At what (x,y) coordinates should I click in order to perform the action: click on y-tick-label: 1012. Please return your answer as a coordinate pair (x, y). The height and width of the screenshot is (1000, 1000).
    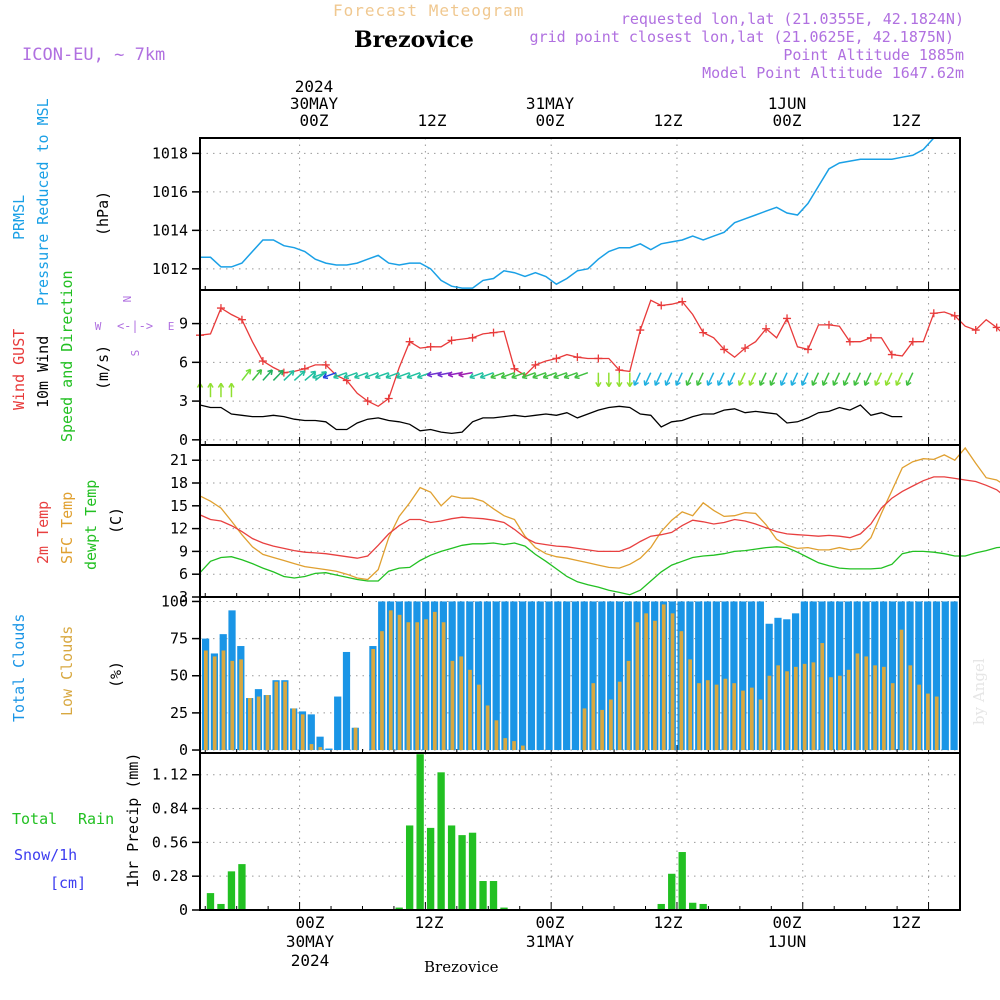
    Looking at the image, I should click on (170, 269).